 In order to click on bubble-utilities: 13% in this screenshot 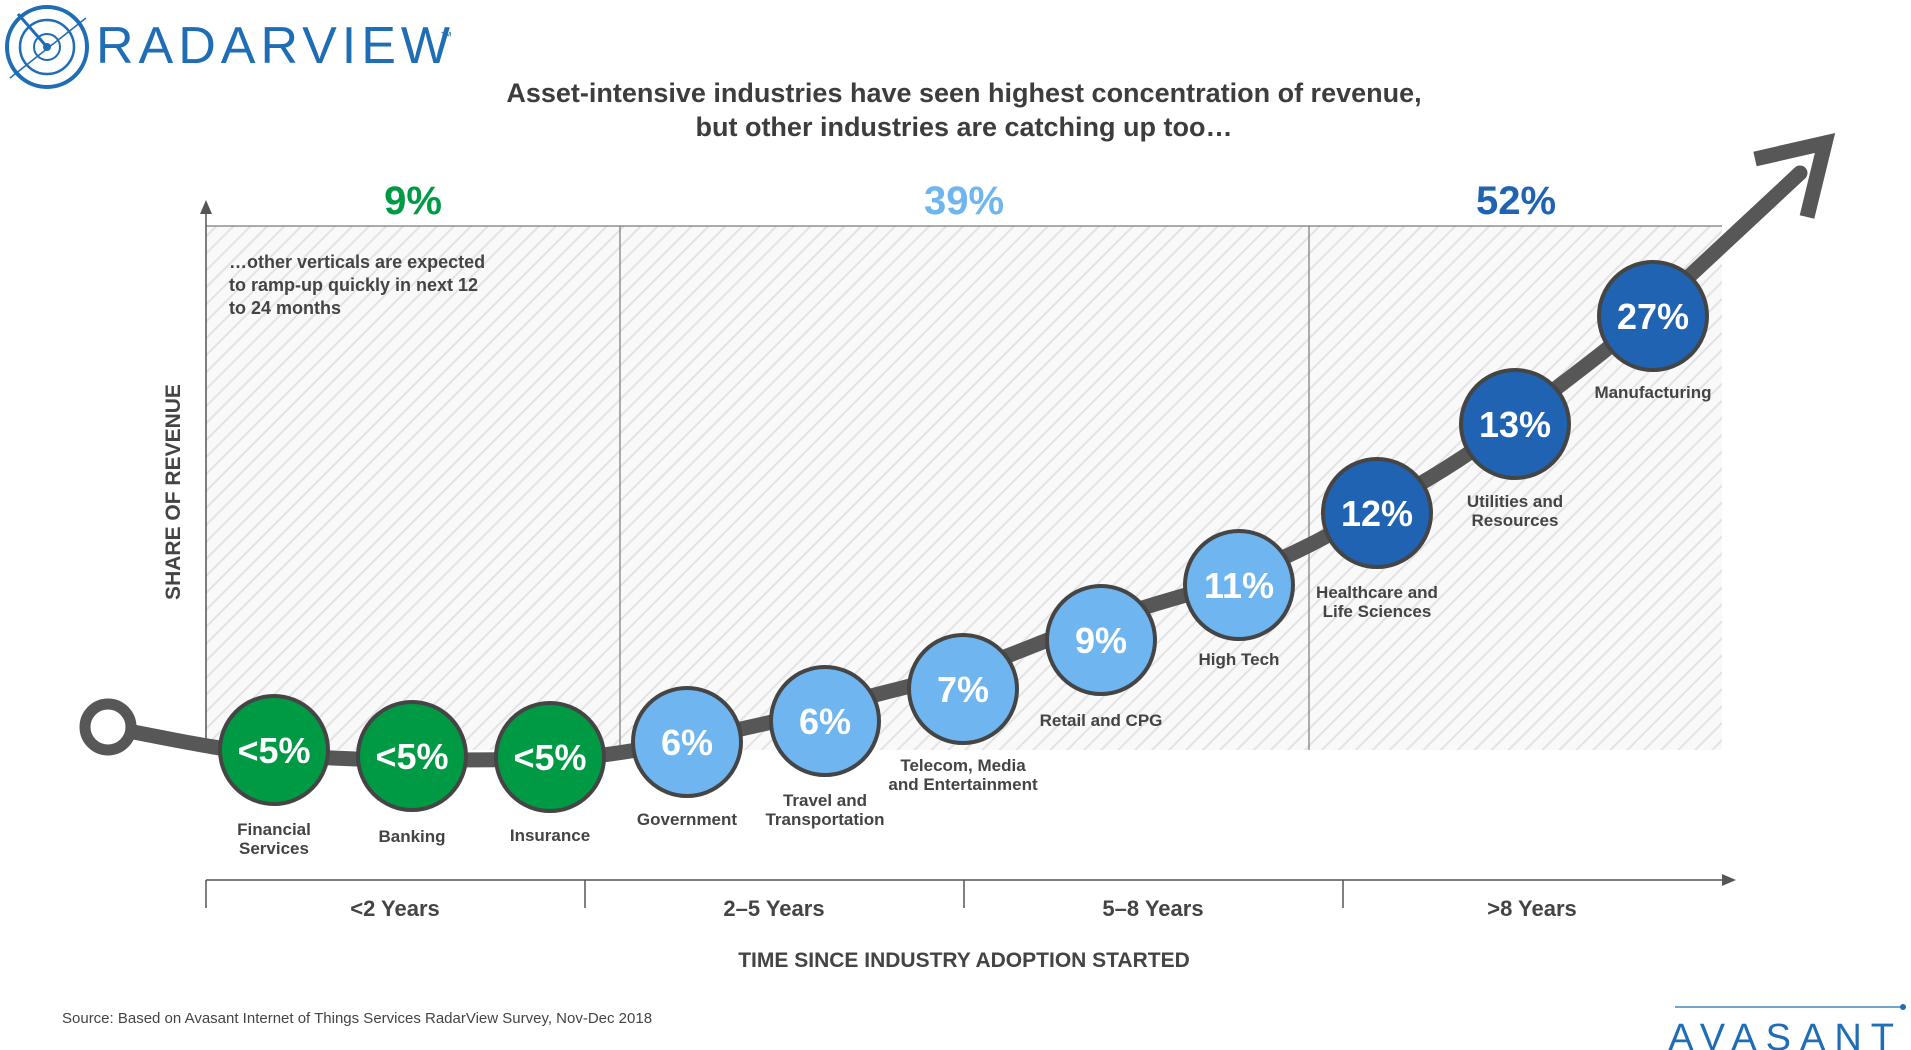, I will do `click(1515, 424)`.